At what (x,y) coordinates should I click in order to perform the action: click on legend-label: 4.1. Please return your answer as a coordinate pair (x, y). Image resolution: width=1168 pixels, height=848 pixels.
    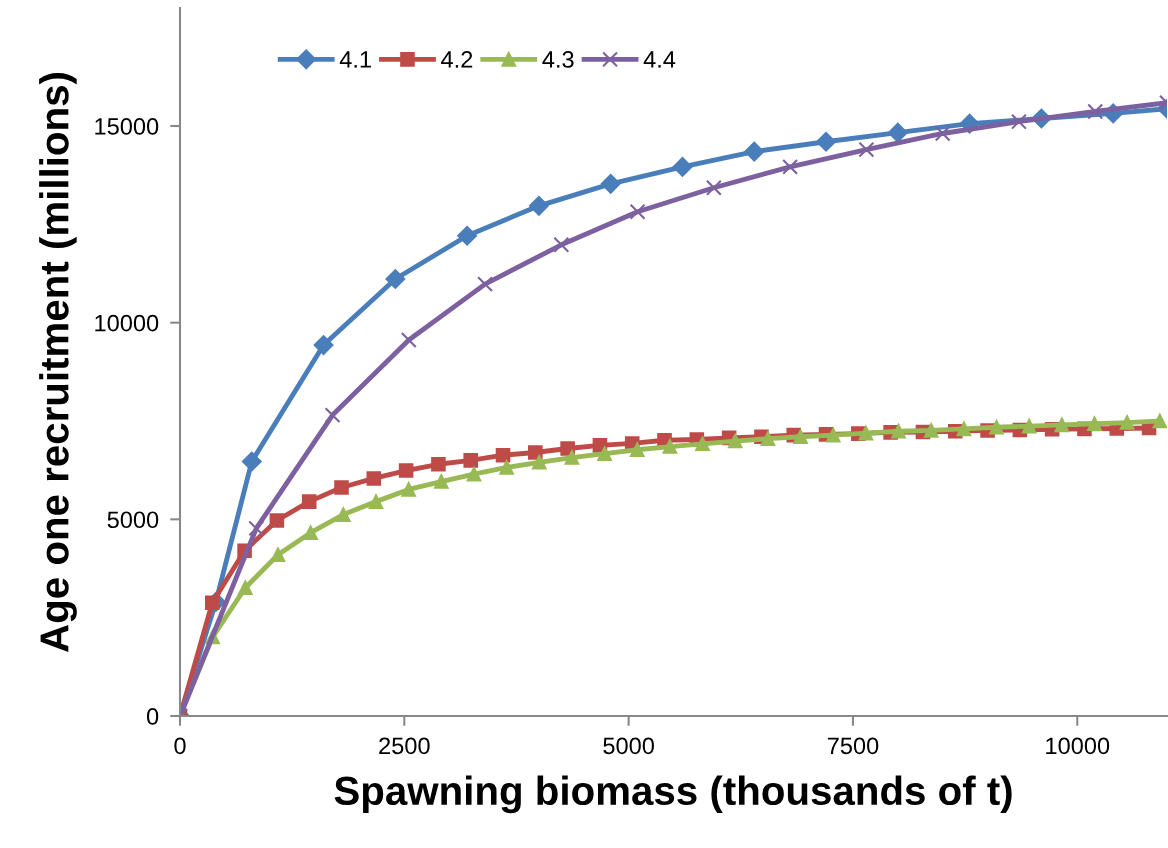
    Looking at the image, I should click on (355, 59).